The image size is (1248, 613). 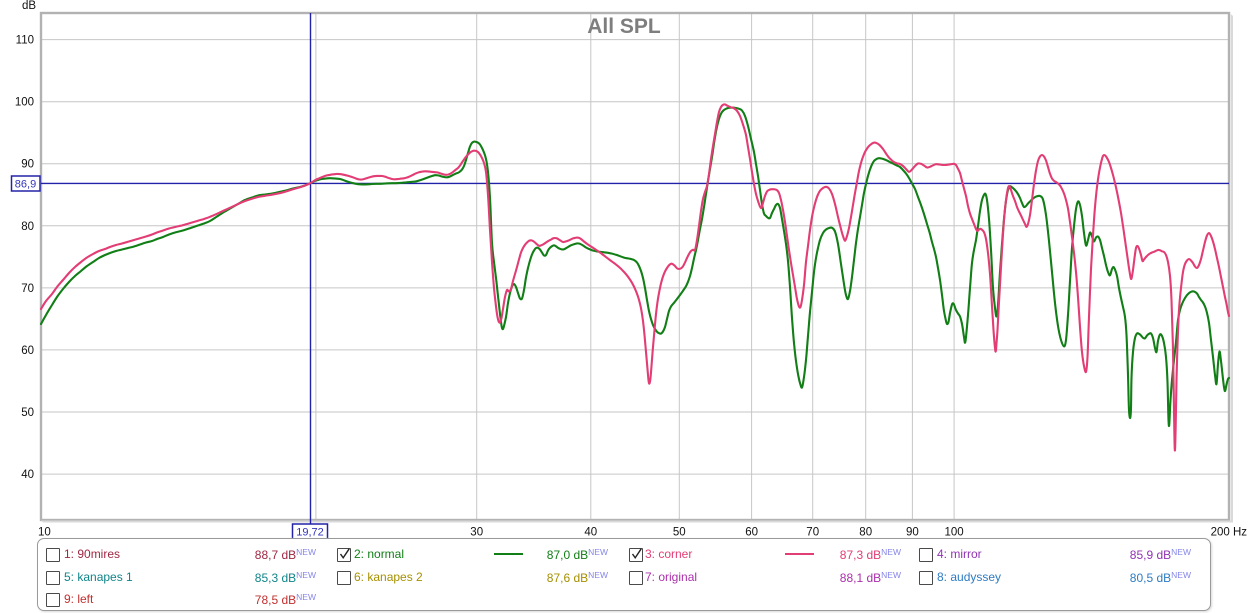 I want to click on svg-text: 110, so click(x=25, y=41).